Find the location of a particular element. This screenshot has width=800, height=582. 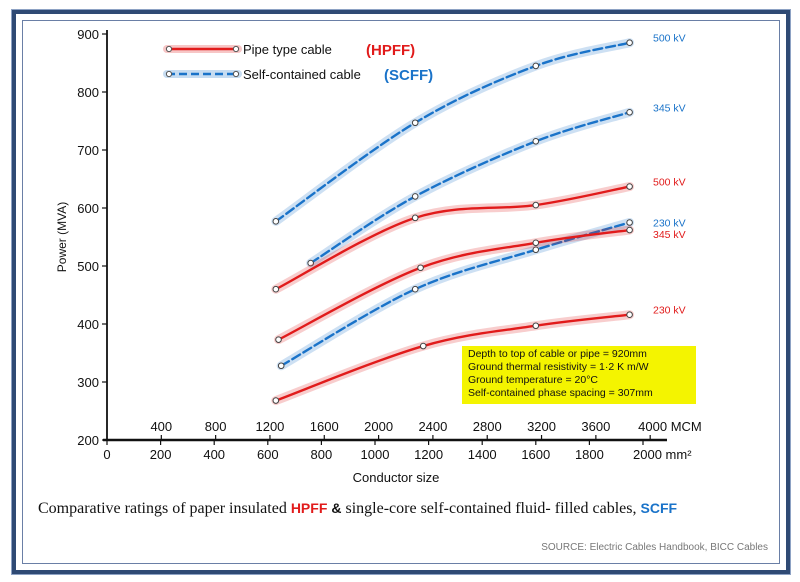

legend-item: Pipe type cable (HPFF) is located at coordinates (289, 50).